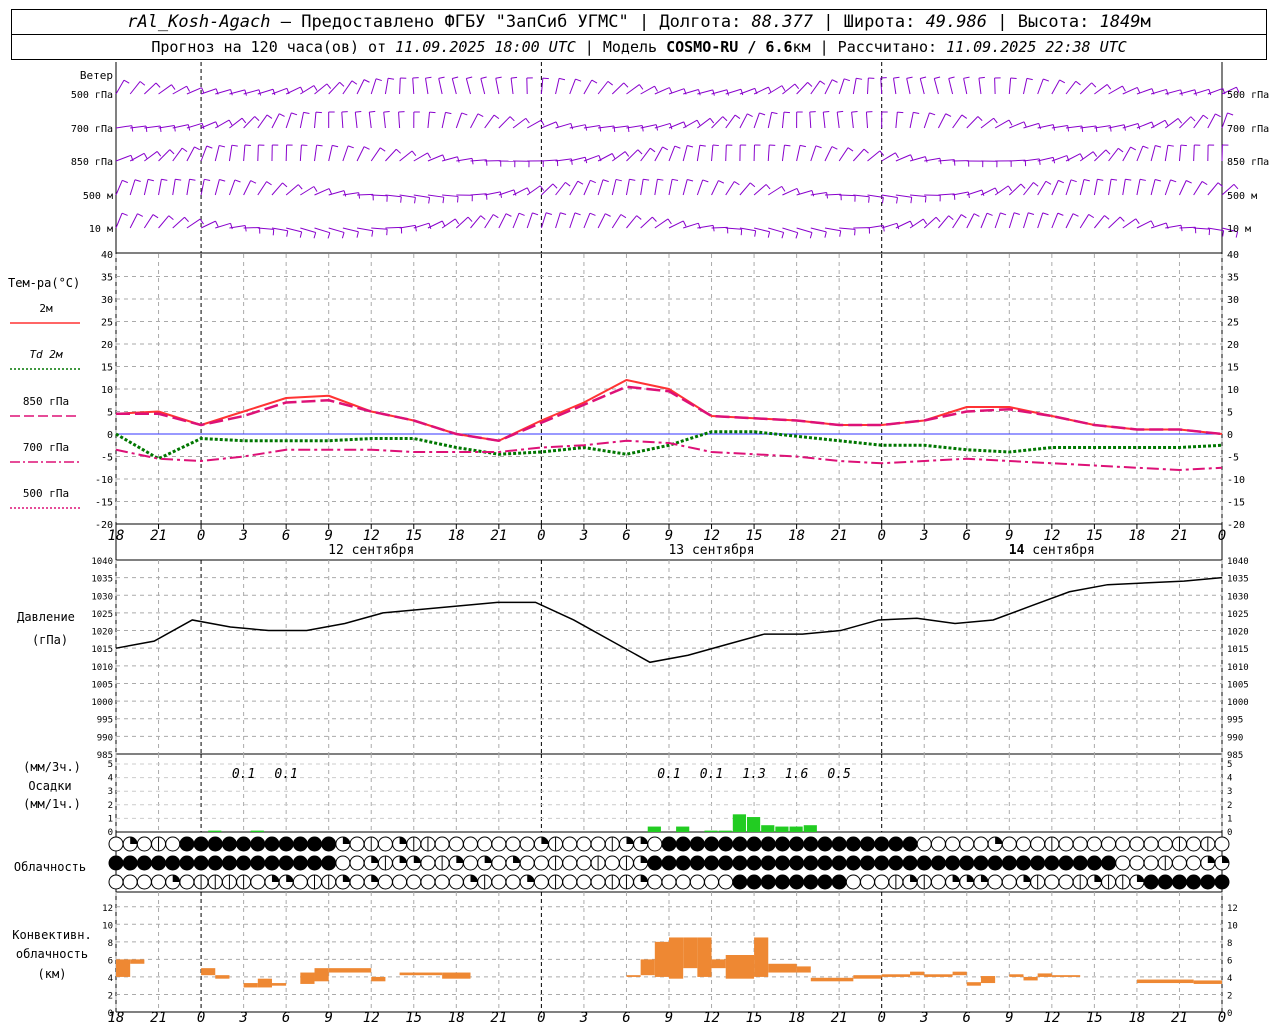  I want to click on time-tick-temp-8: 18, so click(456, 536).